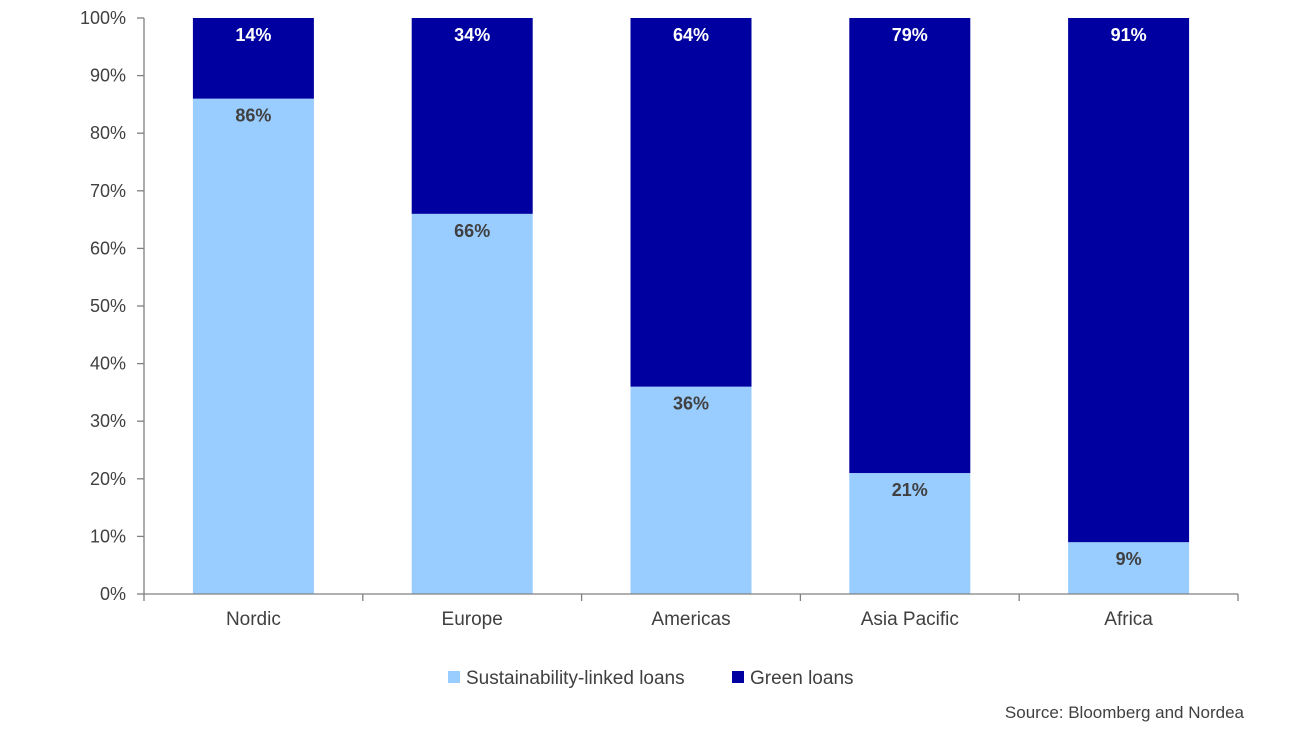  I want to click on y-tick-label: 0%, so click(113, 594).